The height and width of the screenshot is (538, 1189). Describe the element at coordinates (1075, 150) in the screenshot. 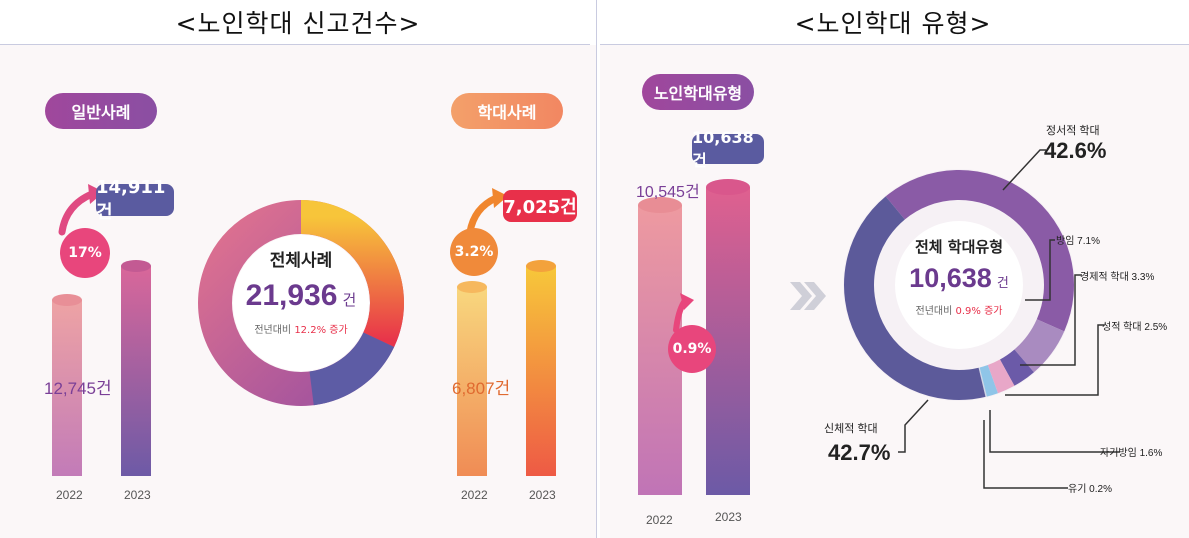

I see `label-emotional-pct: 42.6%` at that location.